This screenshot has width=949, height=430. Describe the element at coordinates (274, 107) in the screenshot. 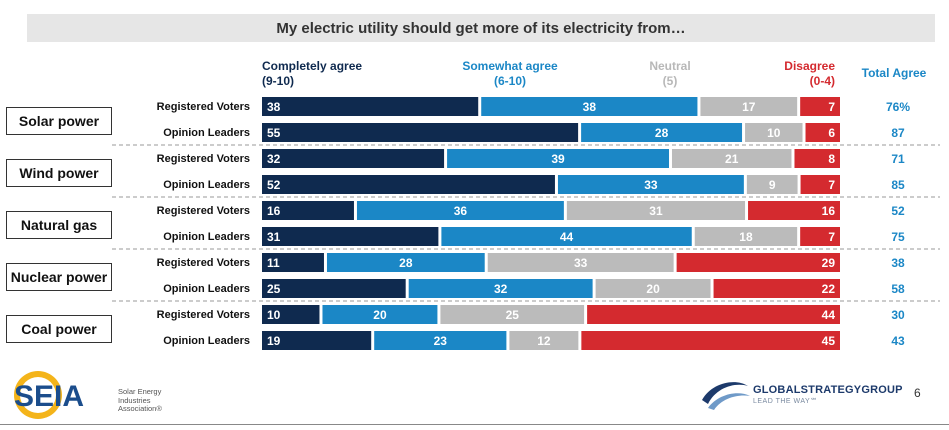

I see `bar-value-label: 38` at that location.